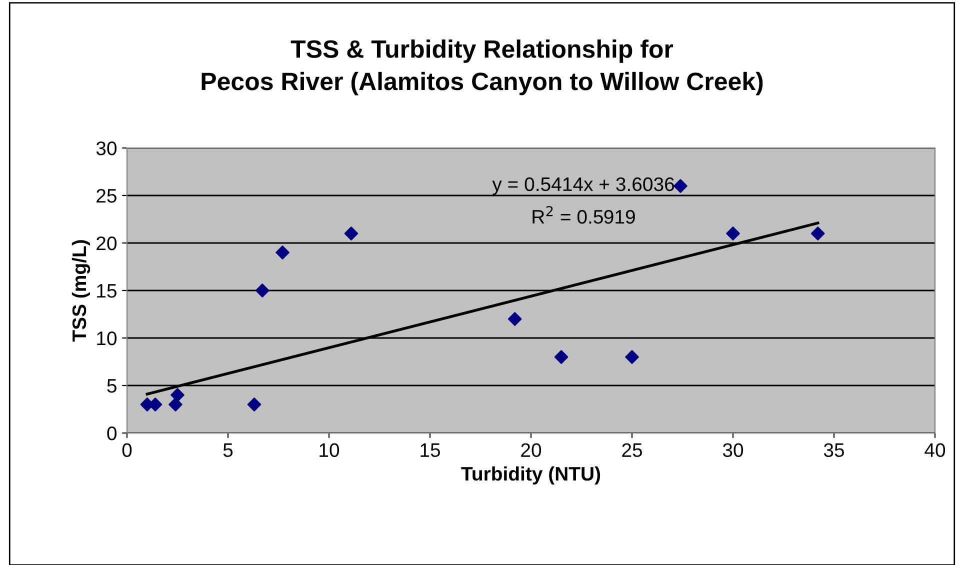  Describe the element at coordinates (632, 450) in the screenshot. I see `x-tick-label: 25` at that location.